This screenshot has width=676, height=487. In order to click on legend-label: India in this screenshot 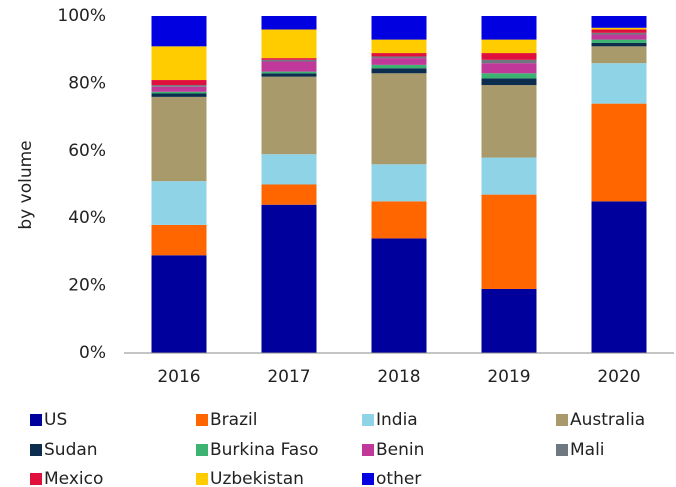, I will do `click(397, 420)`.